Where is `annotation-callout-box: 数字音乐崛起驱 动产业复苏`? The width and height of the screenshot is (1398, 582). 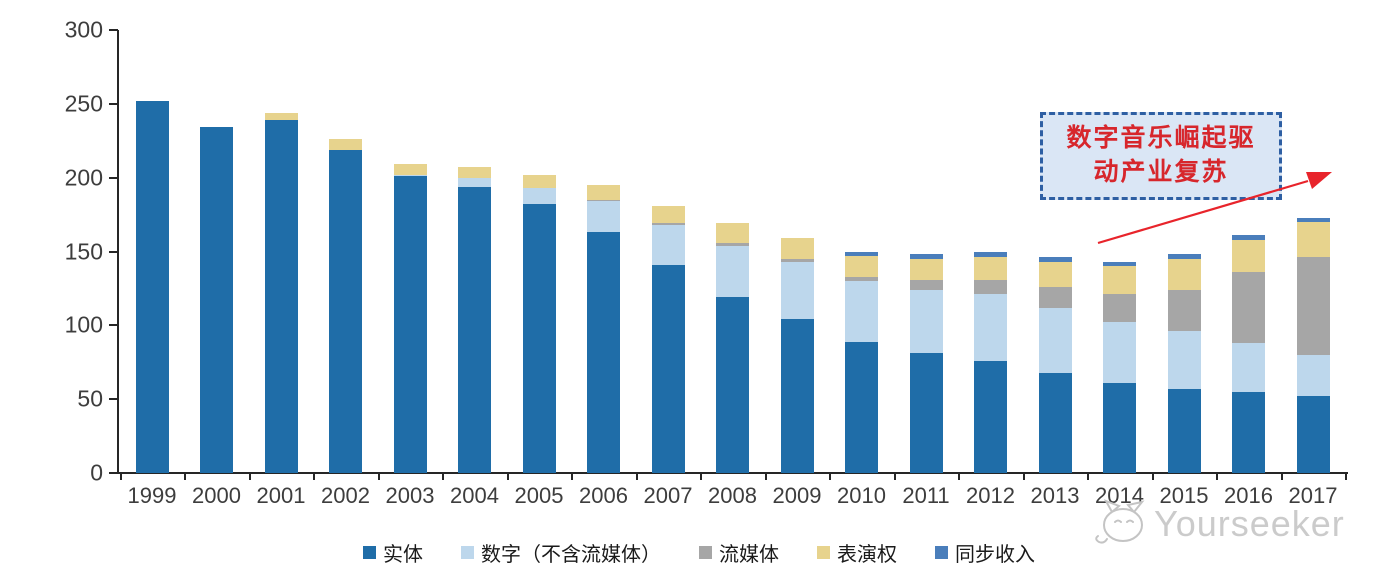
annotation-callout-box: 数字音乐崛起驱 动产业复苏 is located at coordinates (1161, 156).